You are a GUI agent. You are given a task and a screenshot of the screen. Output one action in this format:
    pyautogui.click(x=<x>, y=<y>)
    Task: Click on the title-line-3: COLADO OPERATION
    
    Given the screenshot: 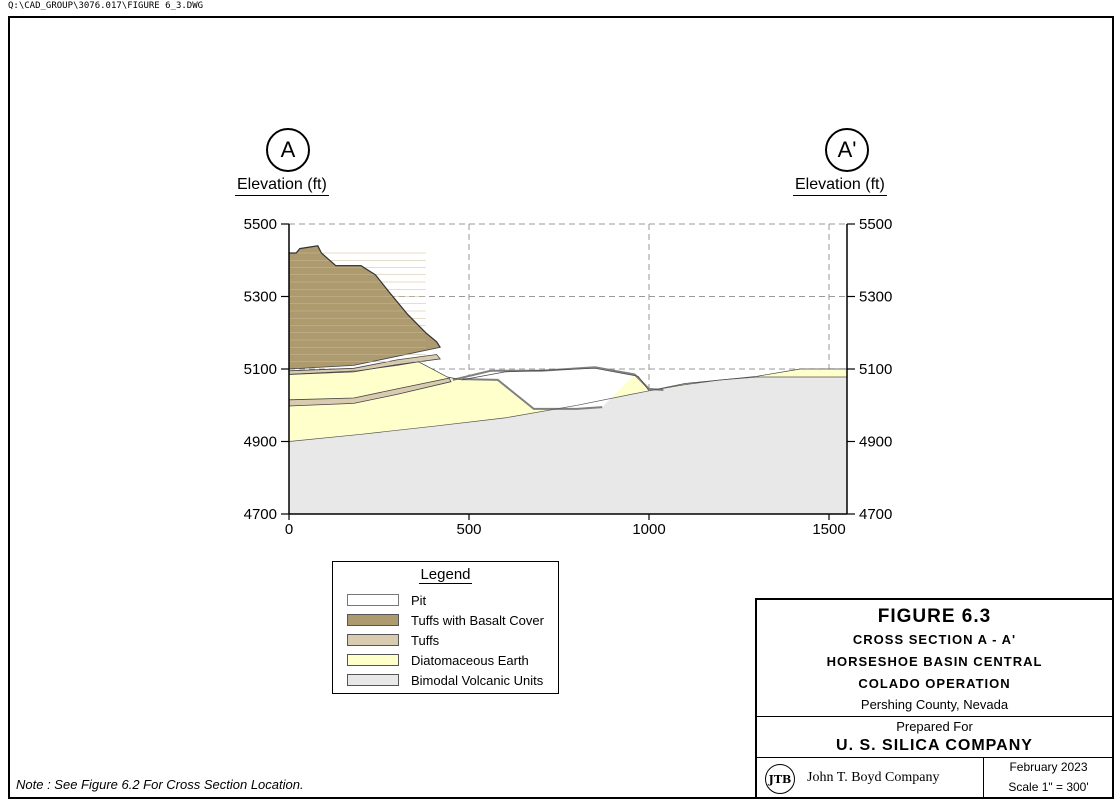 What is the action you would take?
    pyautogui.click(x=934, y=683)
    